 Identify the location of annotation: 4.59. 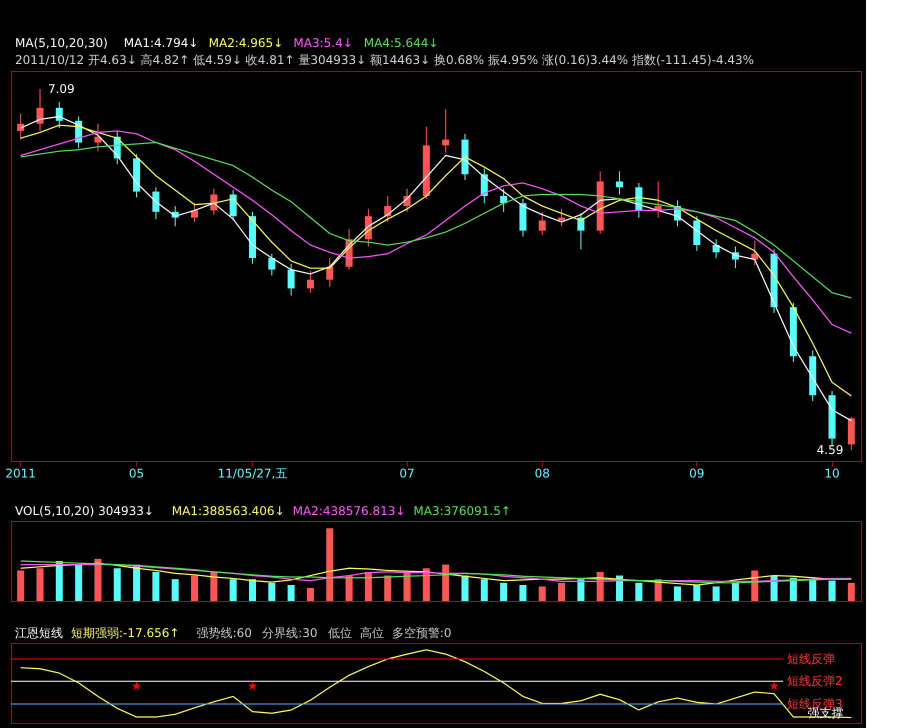
(830, 450).